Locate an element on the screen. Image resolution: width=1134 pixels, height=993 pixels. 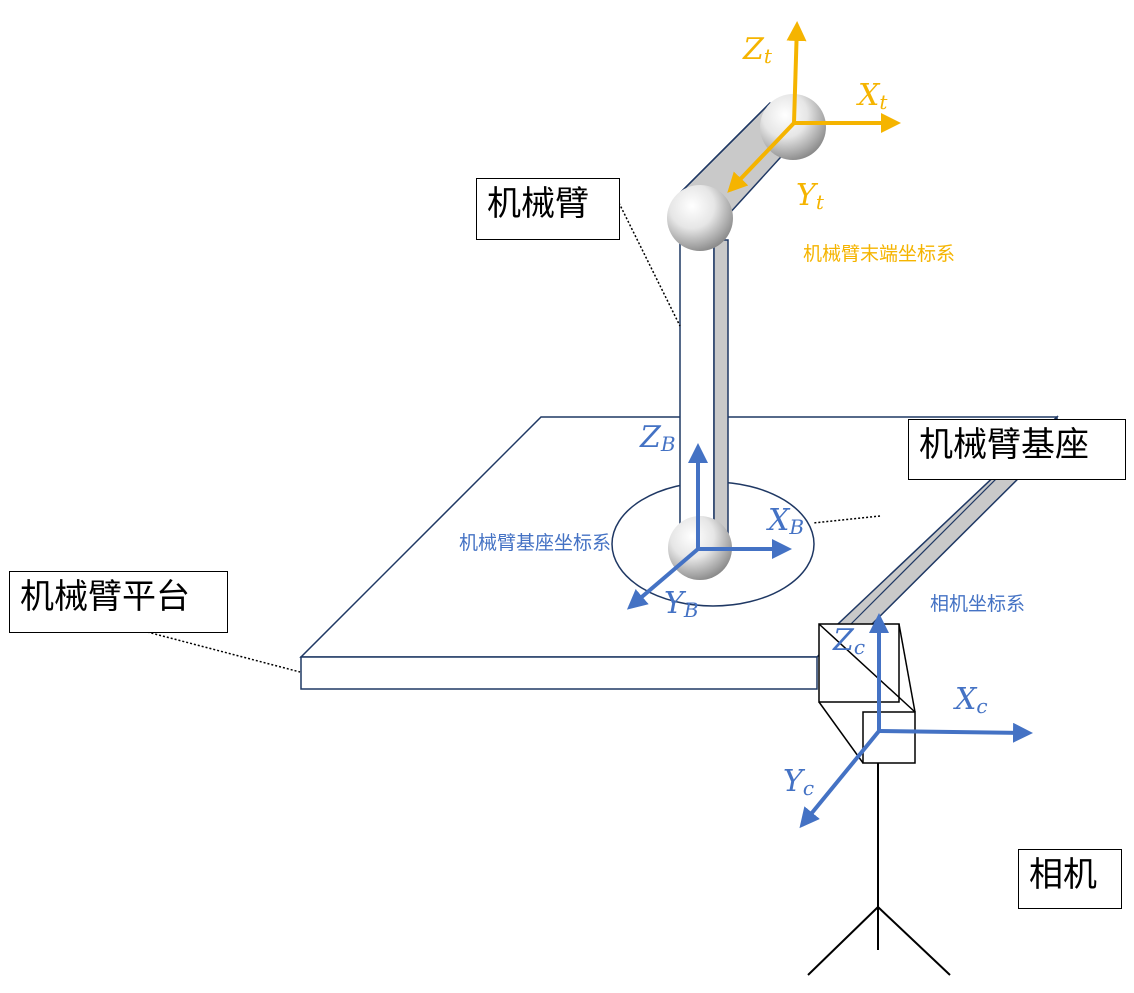
leader-arm is located at coordinates (649, 264).